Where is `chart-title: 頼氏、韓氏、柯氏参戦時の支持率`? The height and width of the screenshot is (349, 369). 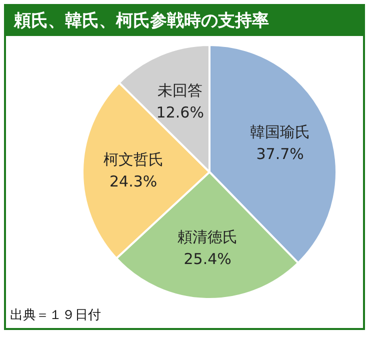
chart-title: 頼氏、韓氏、柯氏参戦時の支持率 is located at coordinates (184, 21).